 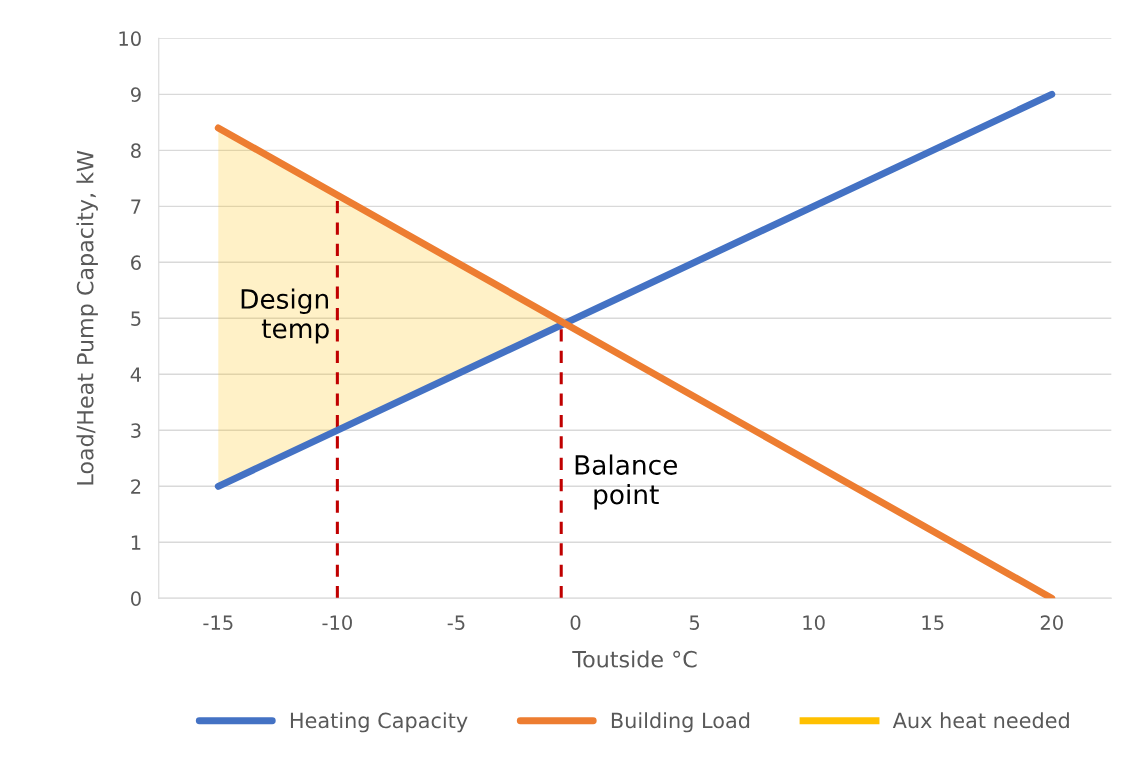 I want to click on y-tick-label: 7, so click(x=136, y=206).